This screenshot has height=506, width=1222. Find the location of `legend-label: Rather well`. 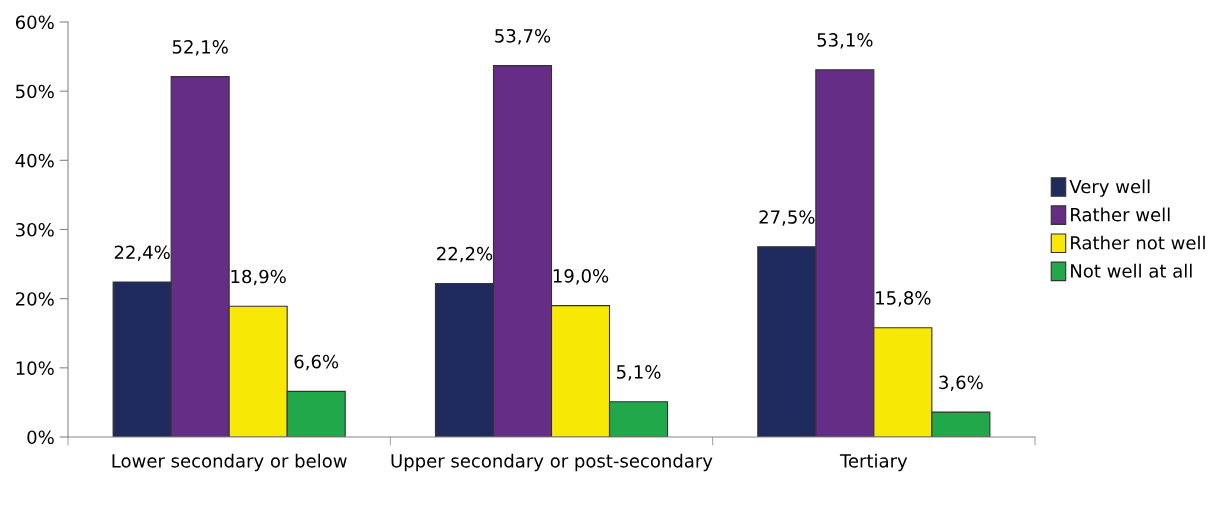

legend-label: Rather well is located at coordinates (1120, 214).